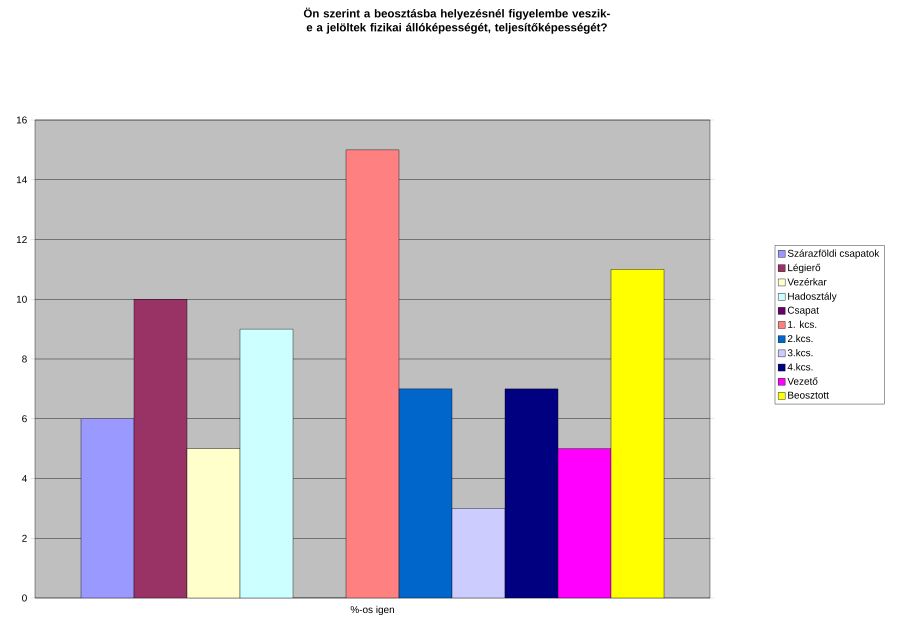 The height and width of the screenshot is (626, 914). Describe the element at coordinates (803, 311) in the screenshot. I see `legend-label: Csapat` at that location.